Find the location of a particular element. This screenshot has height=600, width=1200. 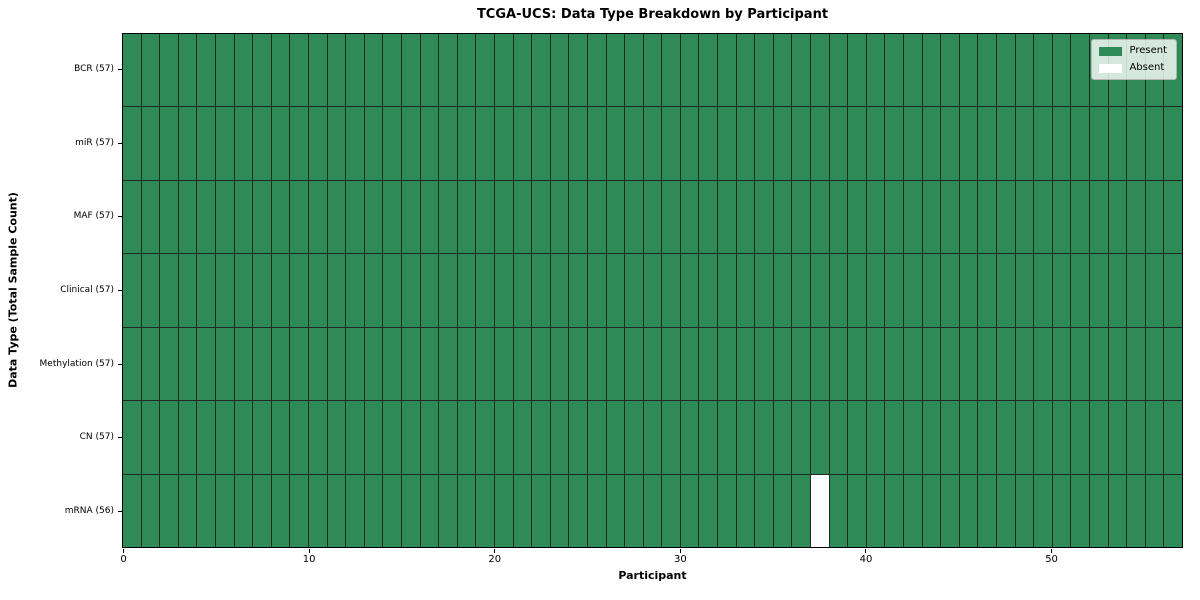

legend: Present Absent is located at coordinates (1134, 59).